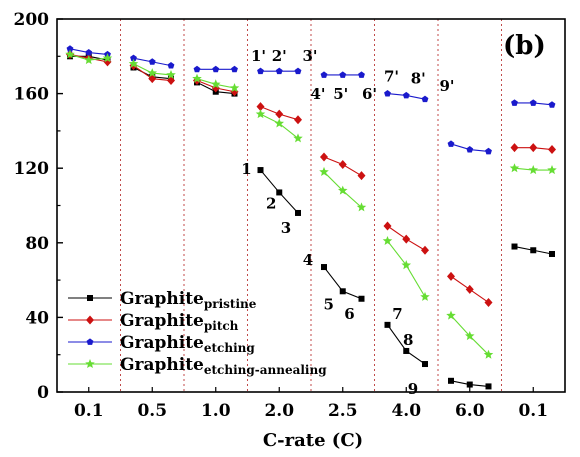 The height and width of the screenshot is (457, 580). I want to click on x-tick-label: 6.0, so click(470, 411).